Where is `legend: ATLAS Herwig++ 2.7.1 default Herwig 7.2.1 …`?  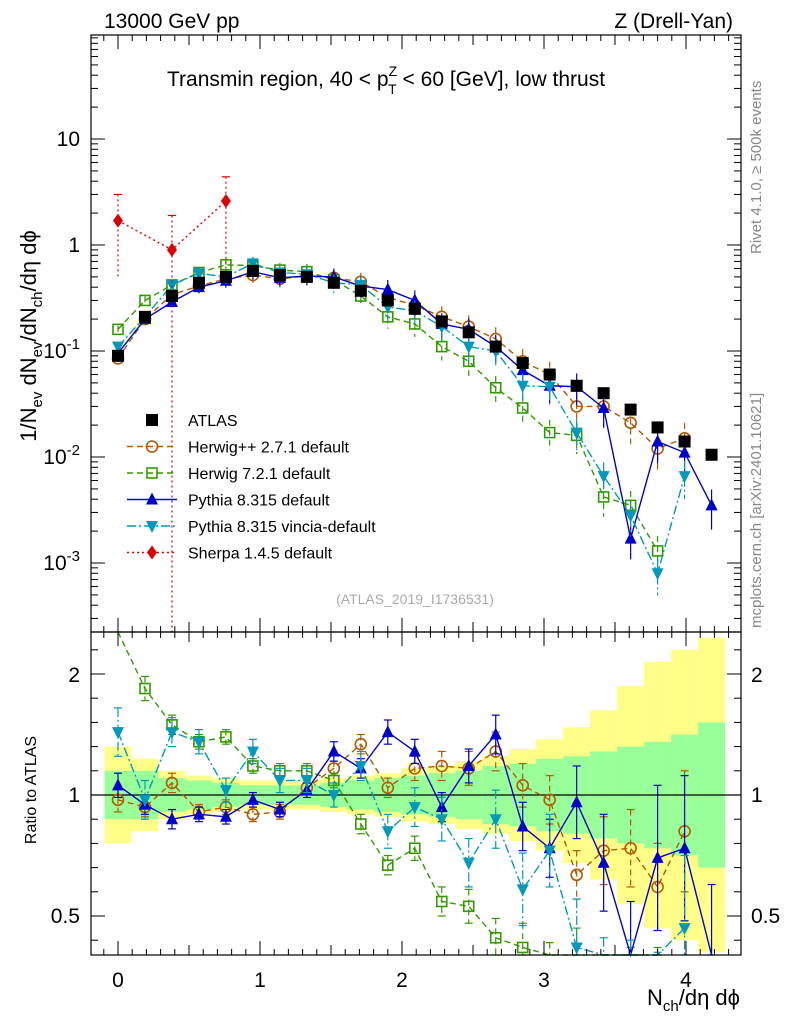
legend: ATLAS Herwig++ 2.7.1 default Herwig 7.2.1 … is located at coordinates (251, 488).